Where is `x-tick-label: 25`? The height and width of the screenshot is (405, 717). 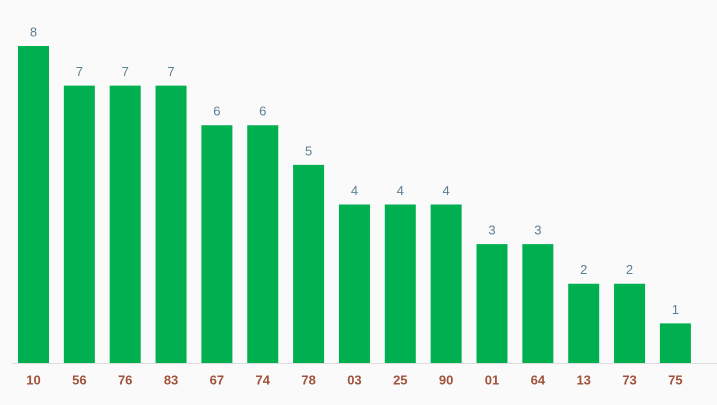 x-tick-label: 25 is located at coordinates (400, 379).